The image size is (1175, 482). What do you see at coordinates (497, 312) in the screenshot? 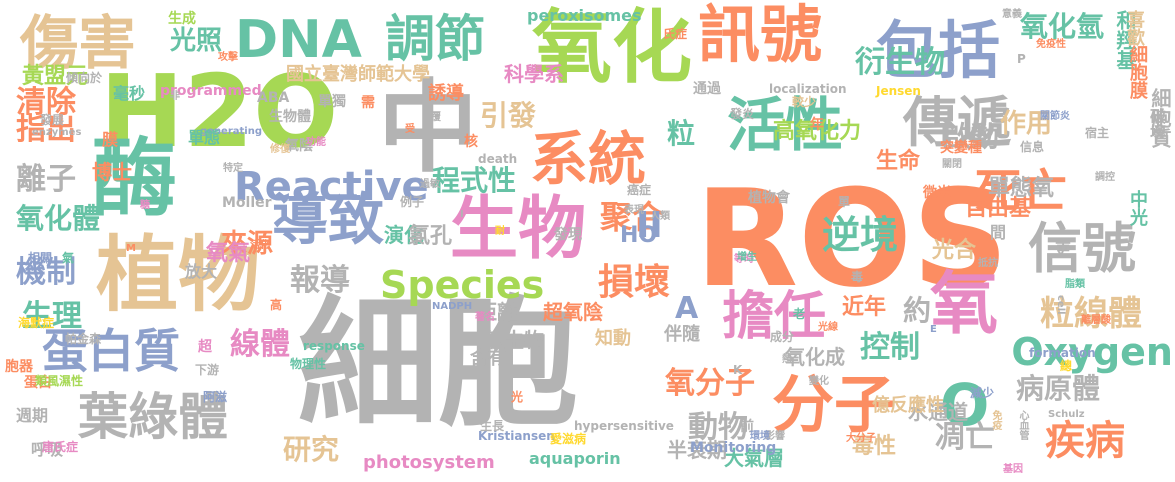
I see `word-cloud-term: 距離` at bounding box center [497, 312].